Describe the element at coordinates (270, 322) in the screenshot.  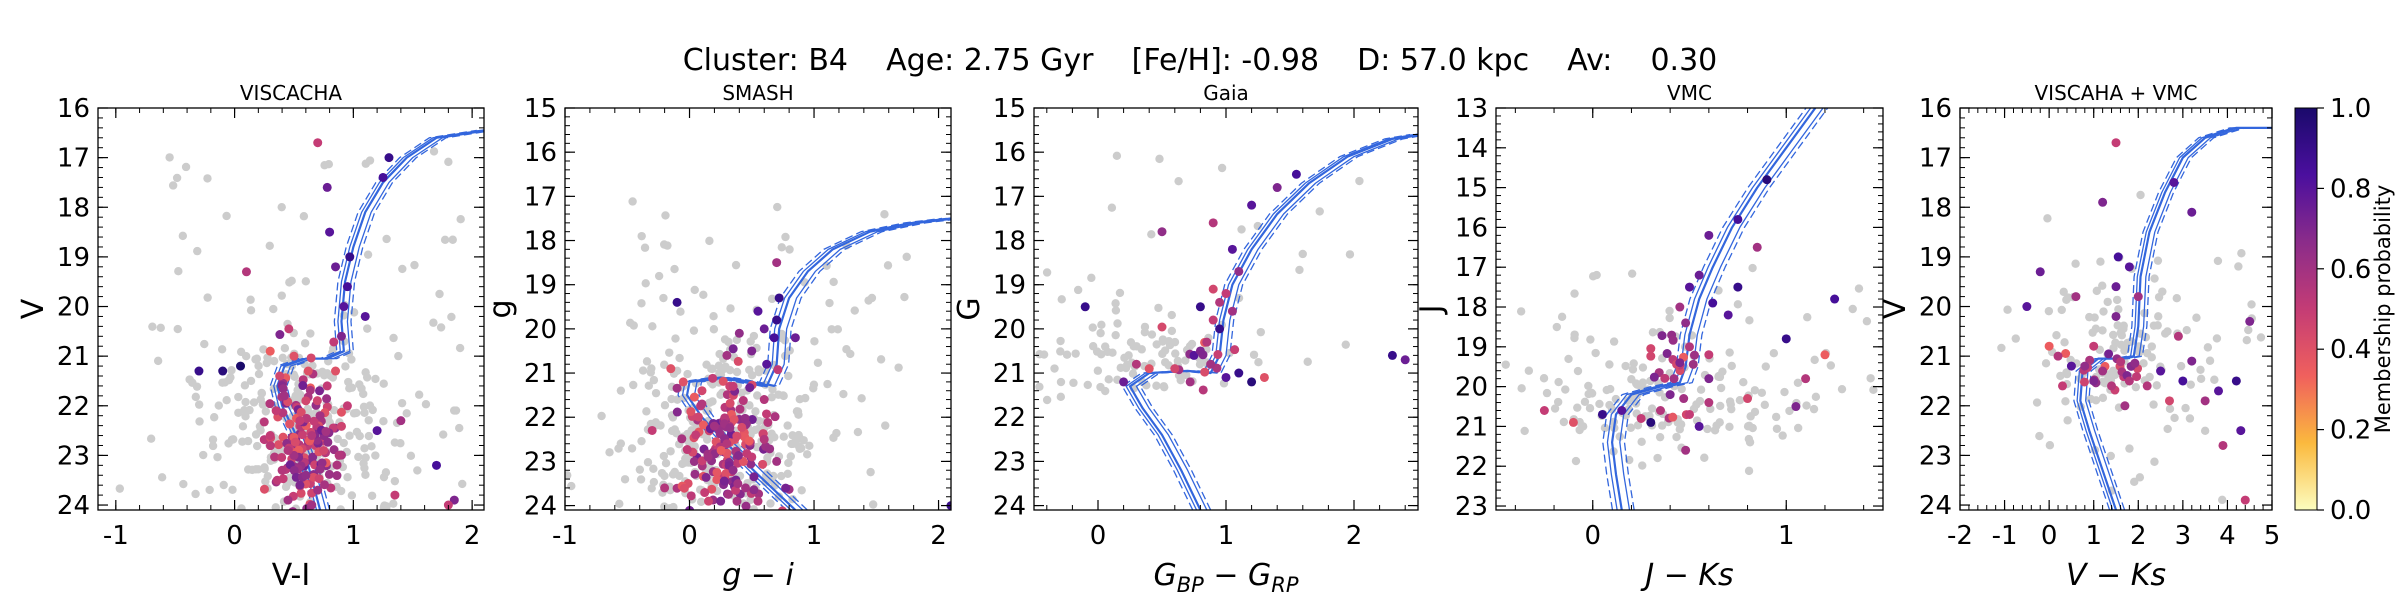
I see `ticks: -1 0 1 2 16 17 18 19 20 21 22 23 24` at that location.